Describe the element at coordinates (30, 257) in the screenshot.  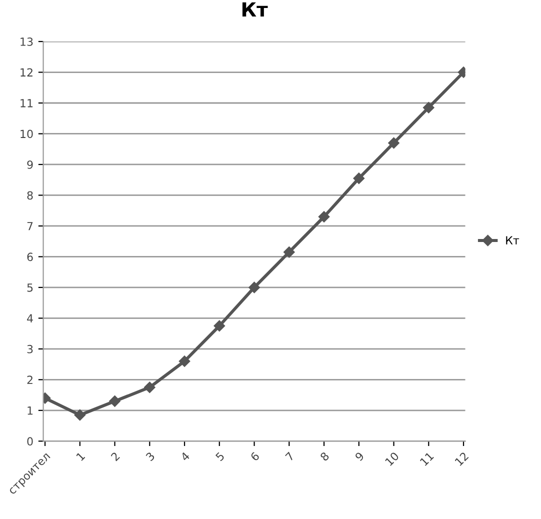
I see `y-tick-label: 6` at that location.